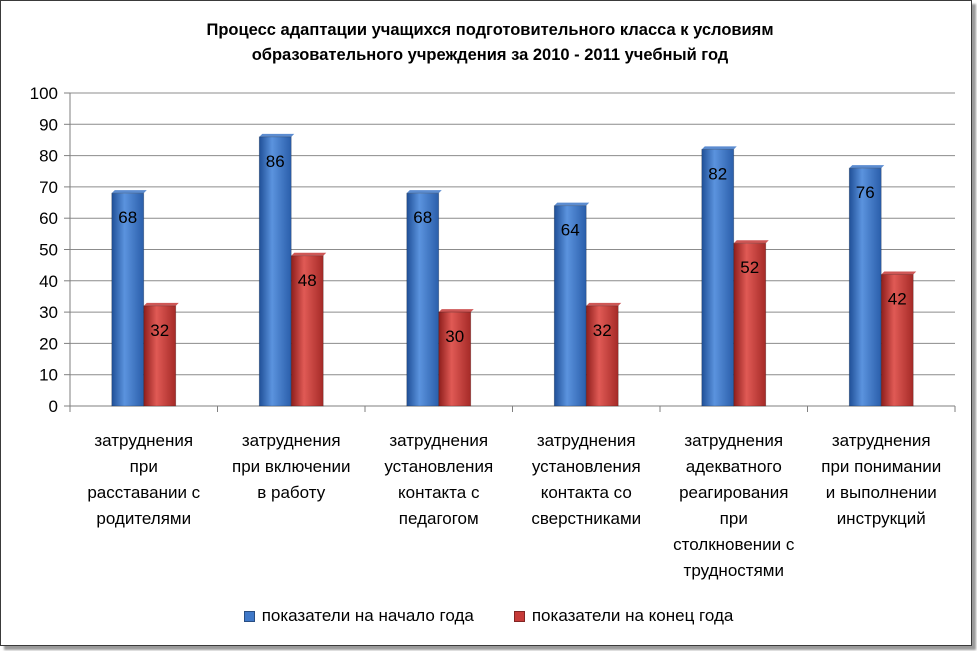 This screenshot has width=977, height=651. I want to click on legend-entry-start: показатели на начало года, so click(358, 616).